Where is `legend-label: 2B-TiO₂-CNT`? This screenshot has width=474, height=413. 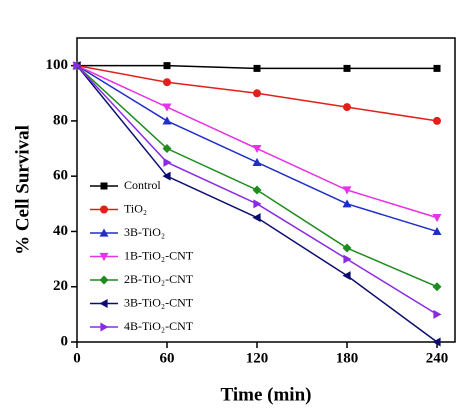 legend-label: 2B-TiO₂-CNT is located at coordinates (159, 279).